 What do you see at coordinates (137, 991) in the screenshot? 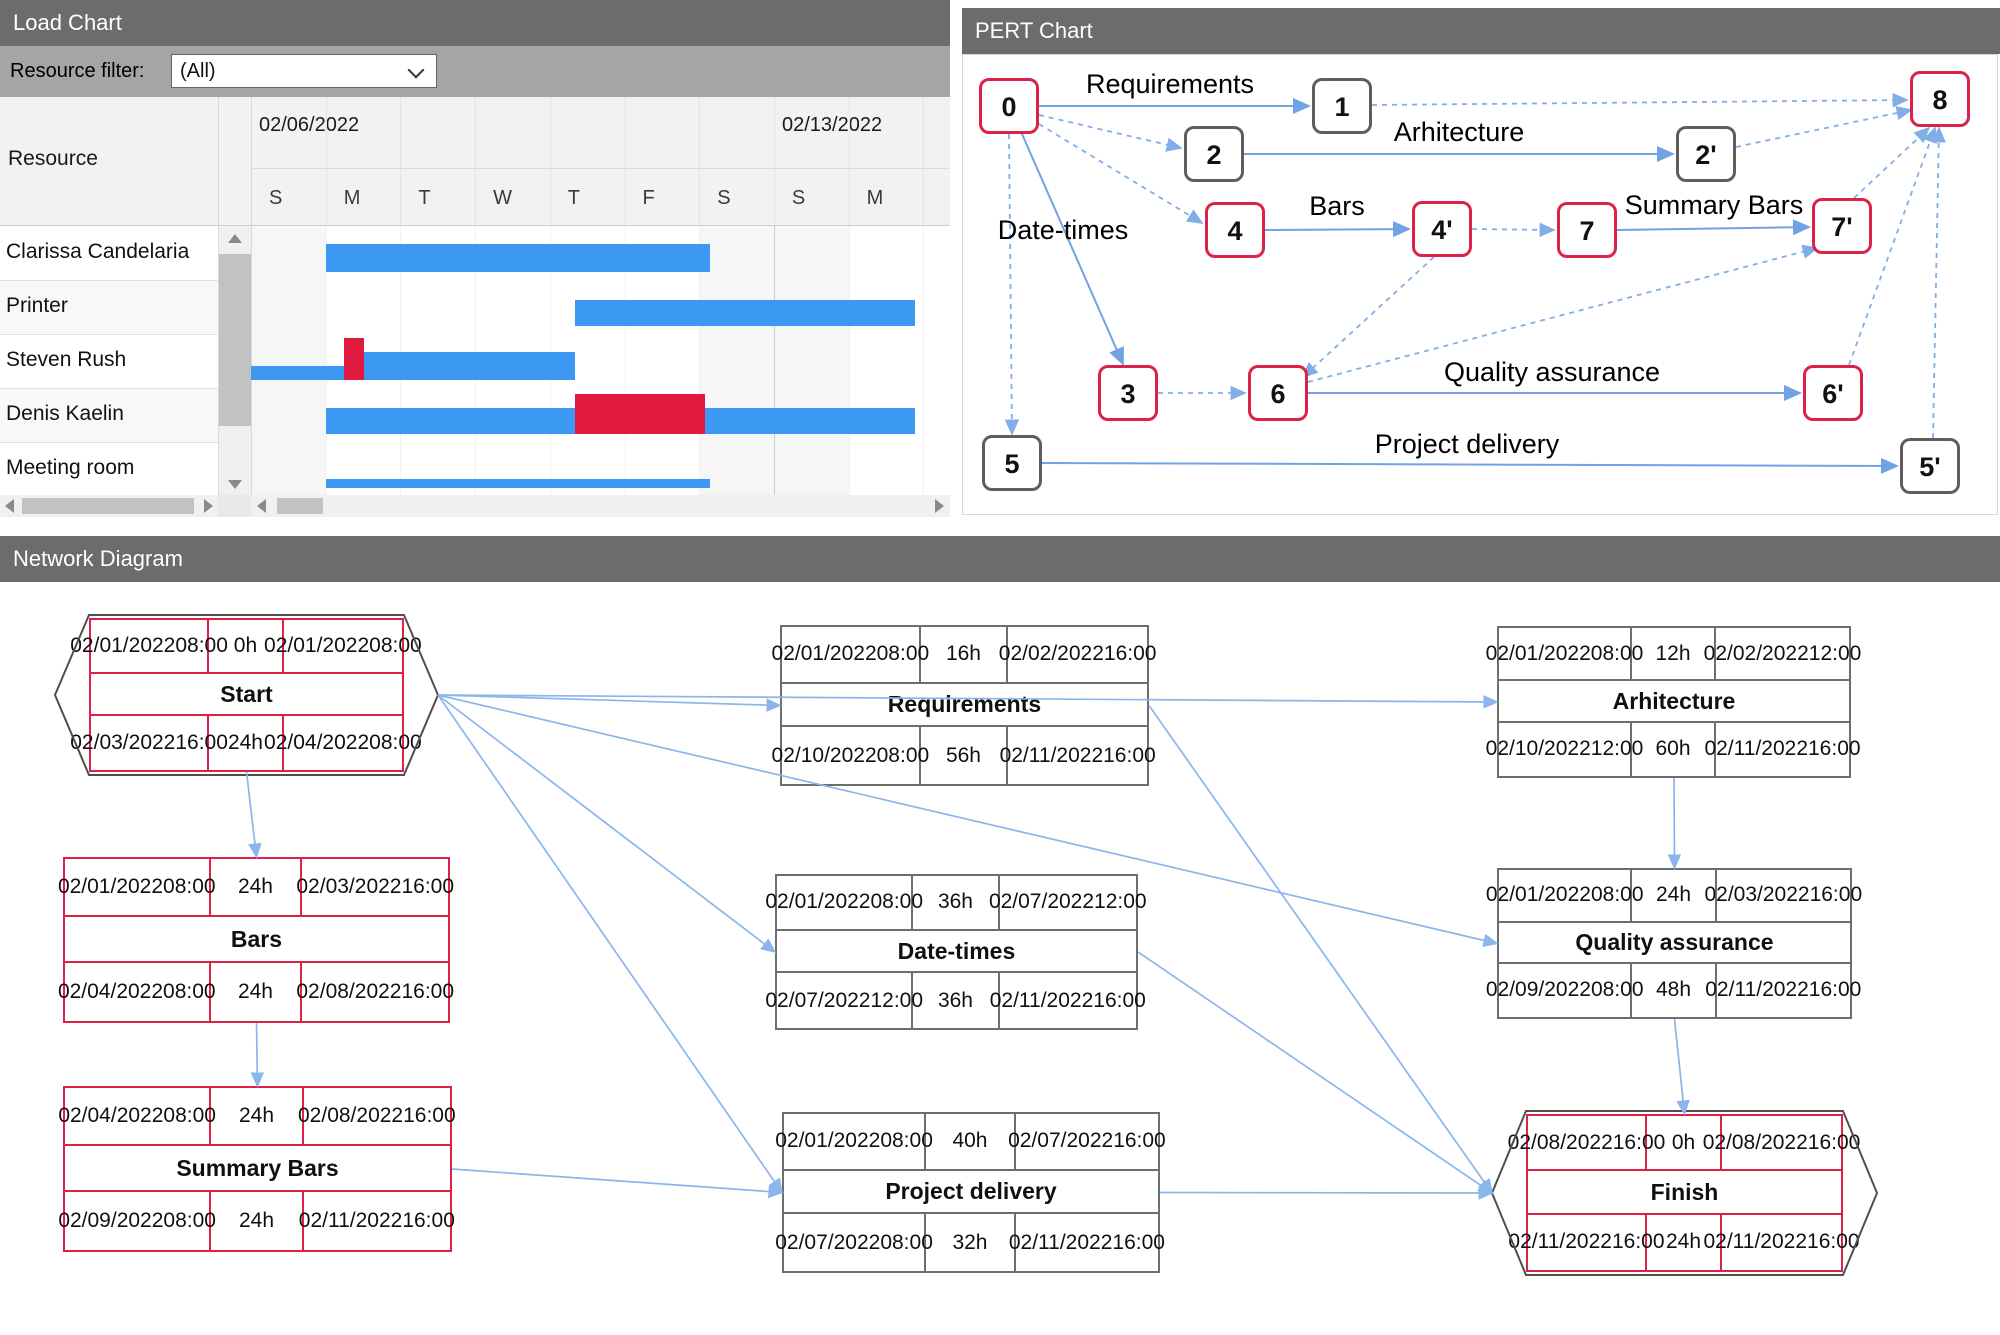
I see `late-start: 02/04/2022 08:00` at bounding box center [137, 991].